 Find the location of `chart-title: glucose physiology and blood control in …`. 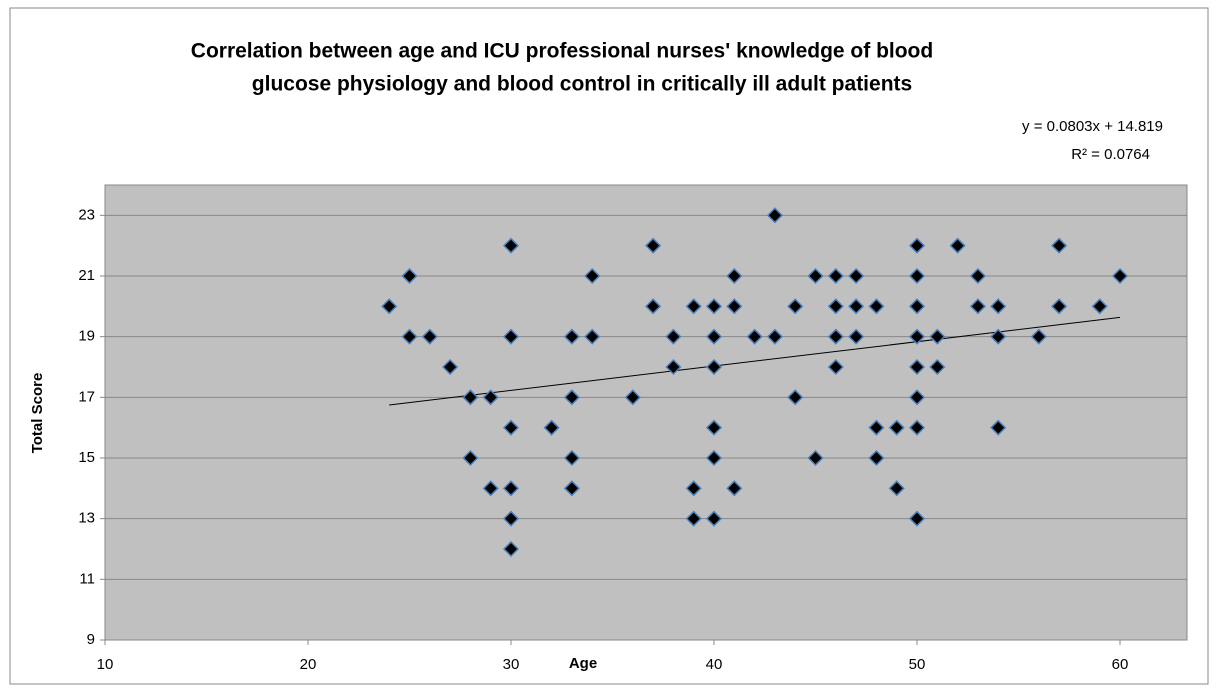

chart-title: glucose physiology and blood control in … is located at coordinates (582, 84).